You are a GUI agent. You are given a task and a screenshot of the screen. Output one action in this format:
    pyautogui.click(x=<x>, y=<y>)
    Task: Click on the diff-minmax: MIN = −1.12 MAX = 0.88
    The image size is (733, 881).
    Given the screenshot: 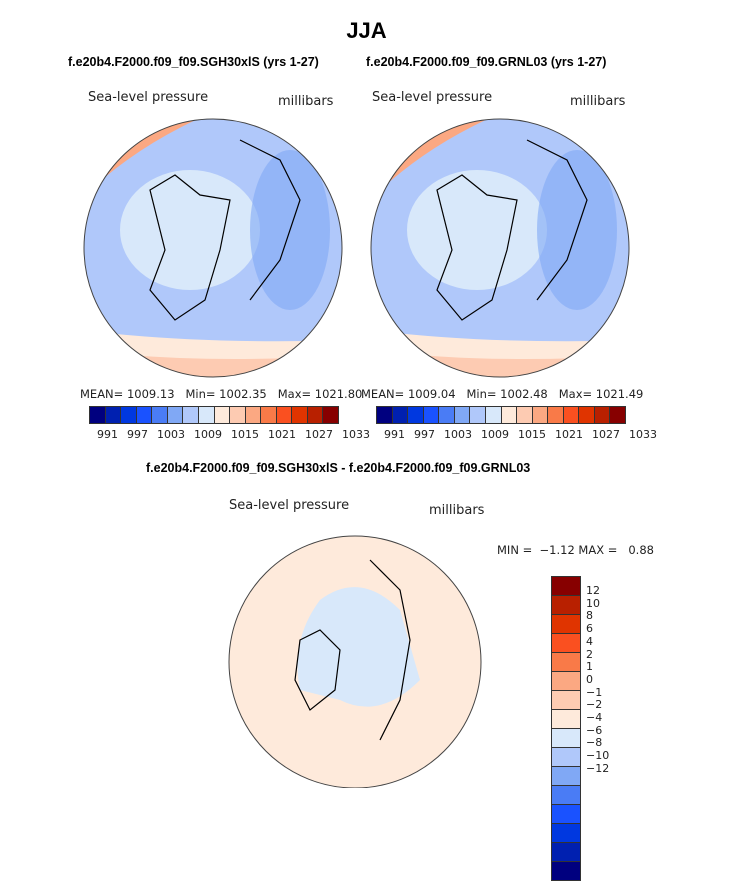 What is the action you would take?
    pyautogui.click(x=575, y=550)
    